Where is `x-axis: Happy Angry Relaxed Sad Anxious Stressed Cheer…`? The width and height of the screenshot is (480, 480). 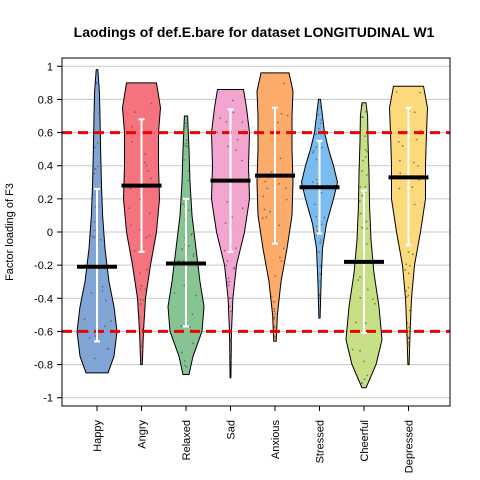
x-axis: Happy Angry Relaxed Sad Anxious Stressed Cheer… is located at coordinates (254, 439).